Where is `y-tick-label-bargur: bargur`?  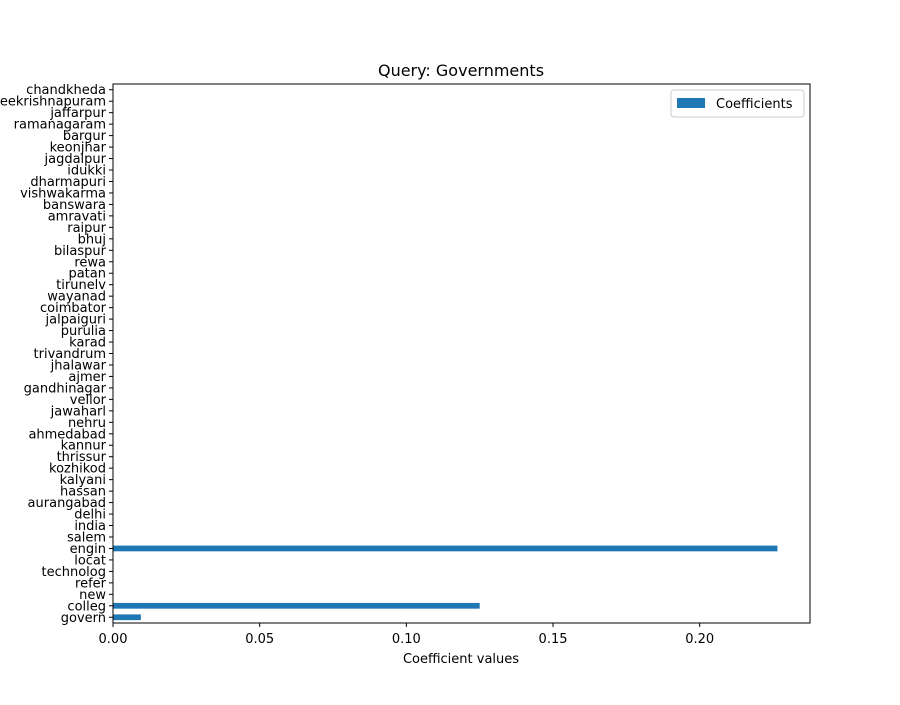
y-tick-label-bargur: bargur is located at coordinates (85, 136).